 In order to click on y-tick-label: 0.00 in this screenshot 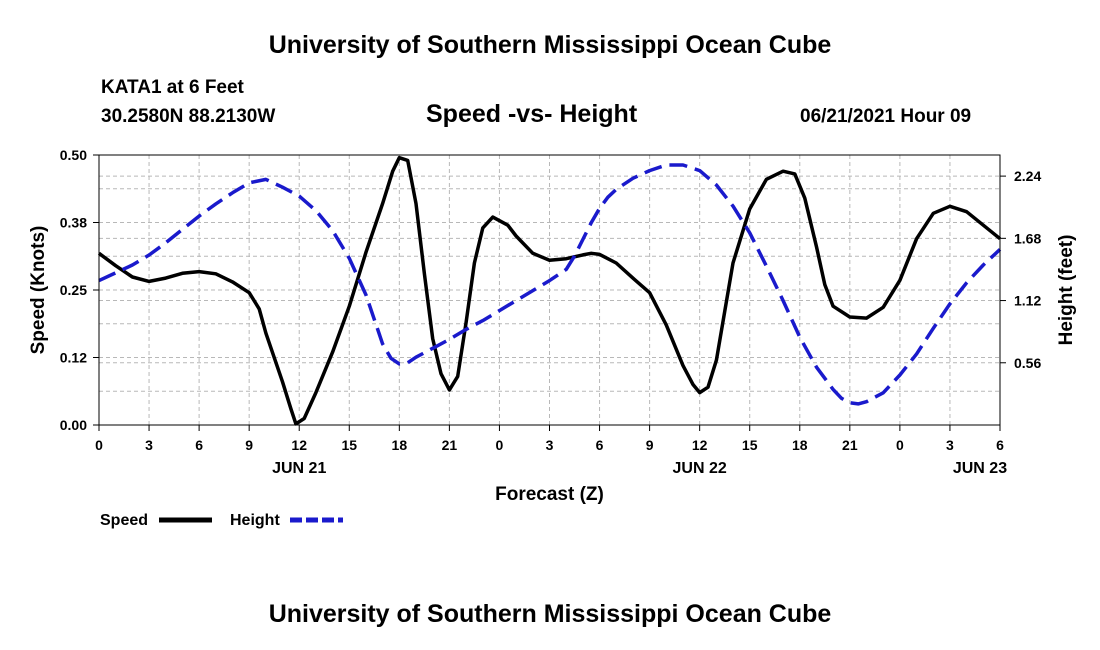, I will do `click(73, 425)`.